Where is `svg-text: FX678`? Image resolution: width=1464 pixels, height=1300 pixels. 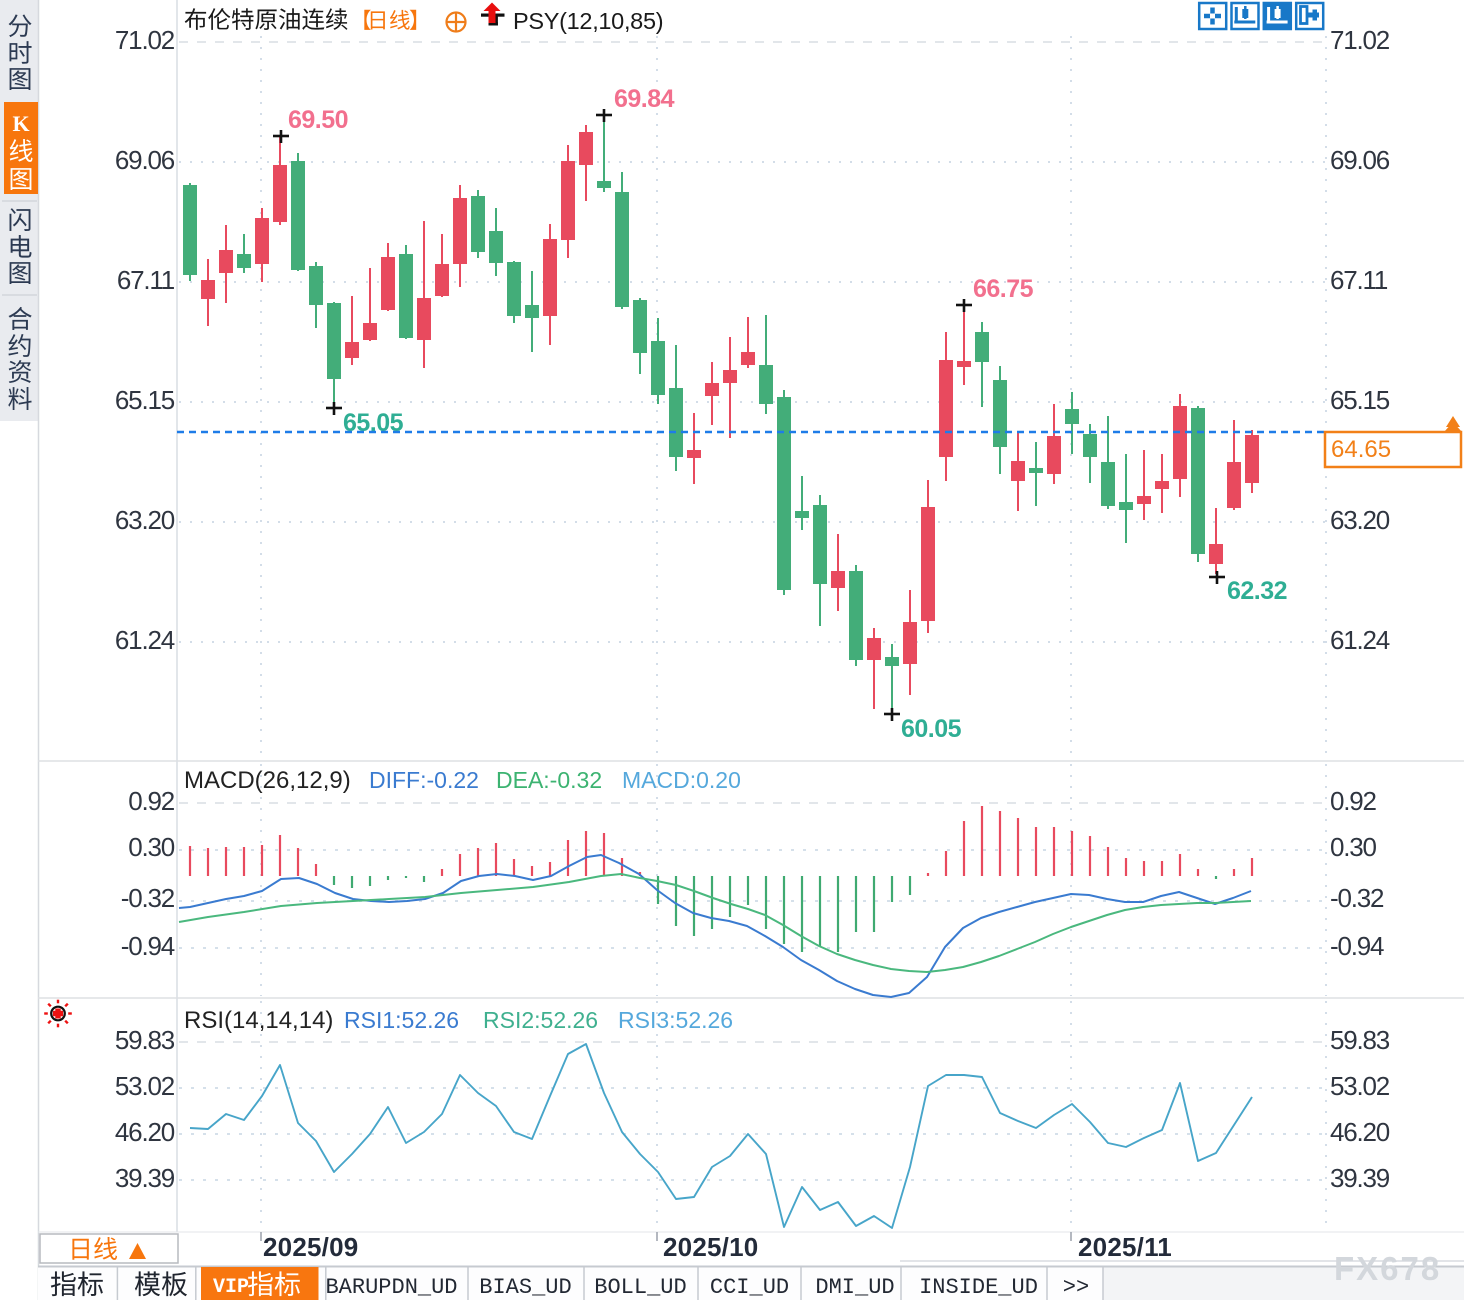
svg-text: FX678 is located at coordinates (1387, 1268).